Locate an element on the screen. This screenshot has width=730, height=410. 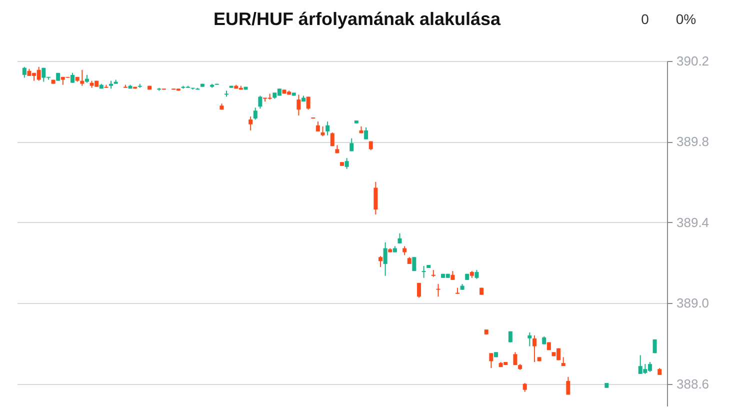
chart-title: EUR/HUF árfolyamának alakulása is located at coordinates (357, 19).